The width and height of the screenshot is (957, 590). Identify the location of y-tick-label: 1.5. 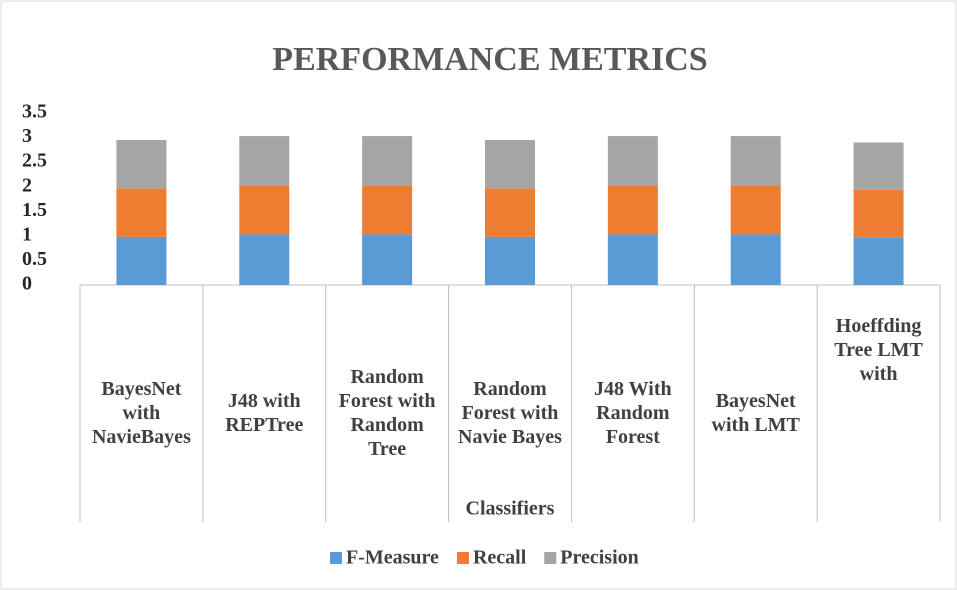
(34, 210).